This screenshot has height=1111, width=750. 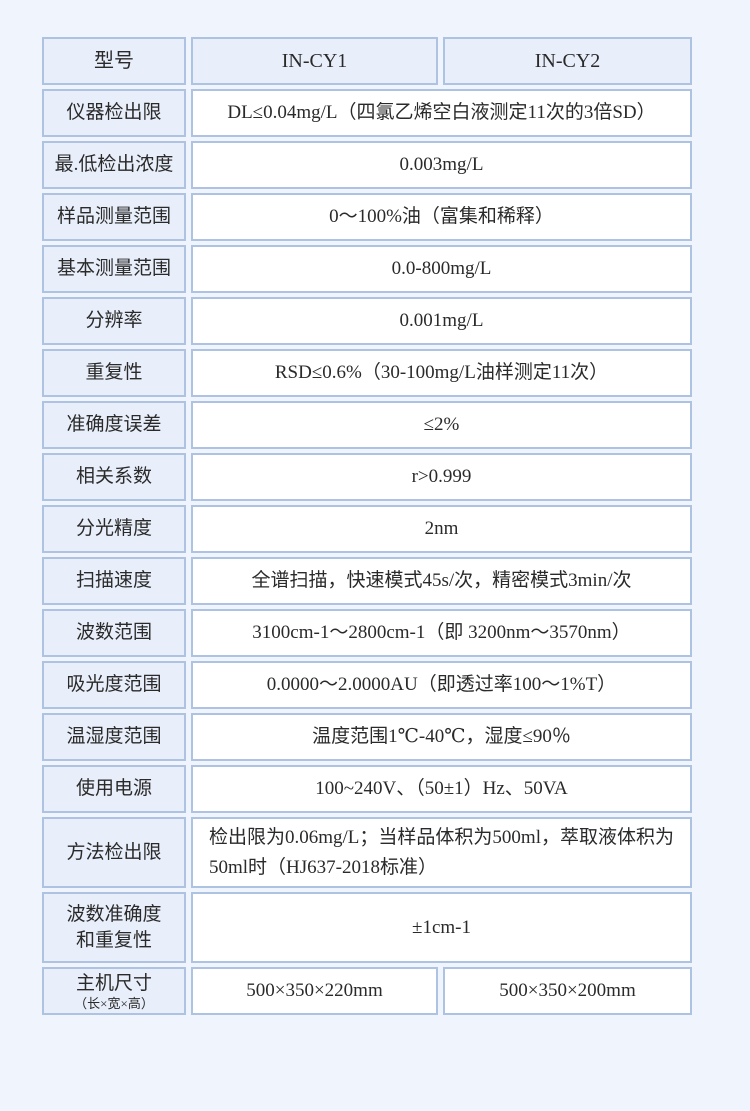 I want to click on row-absorbance-range: 吸光度范围 0.0000～2.0000AU（即透过率100～1%T）, so click(x=367, y=685).